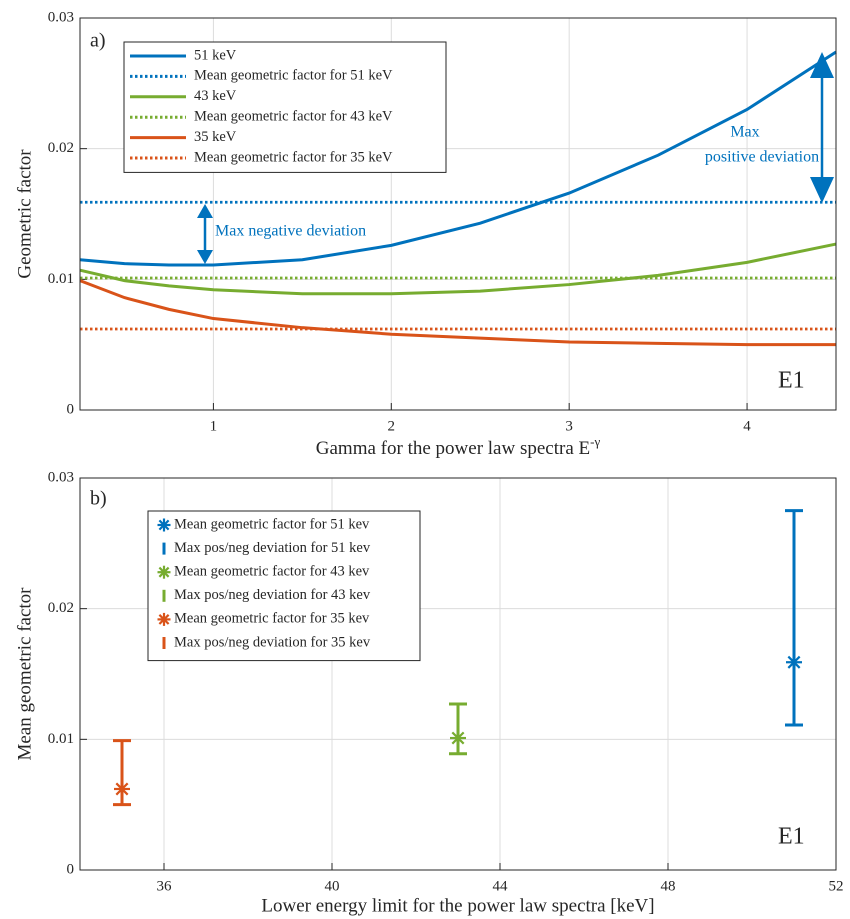  I want to click on legend-label: Mean geometric factor for 35 kev, so click(272, 619).